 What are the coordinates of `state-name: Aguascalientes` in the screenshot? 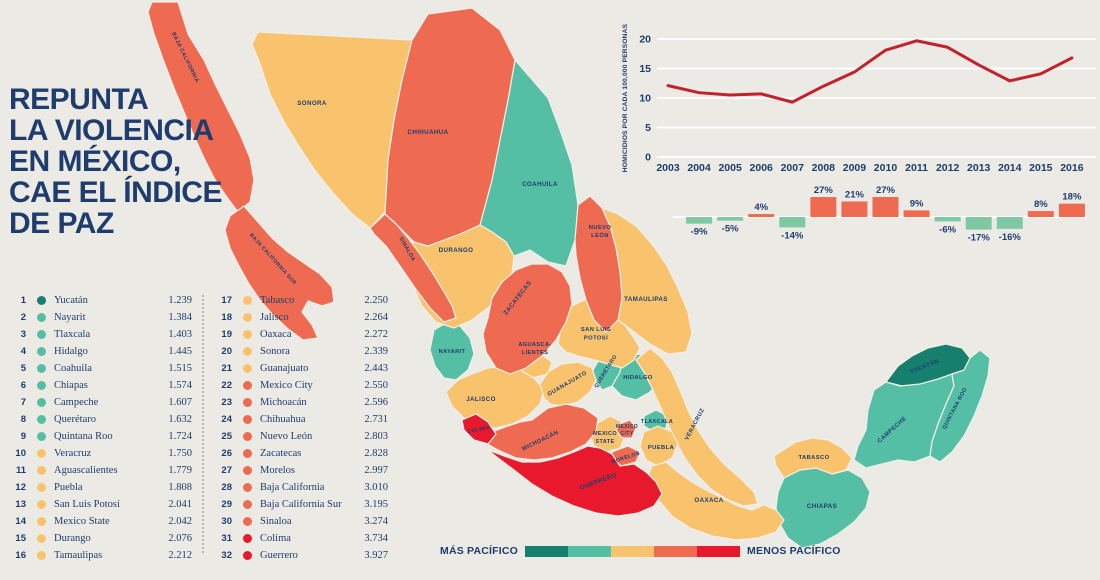 It's located at (86, 470).